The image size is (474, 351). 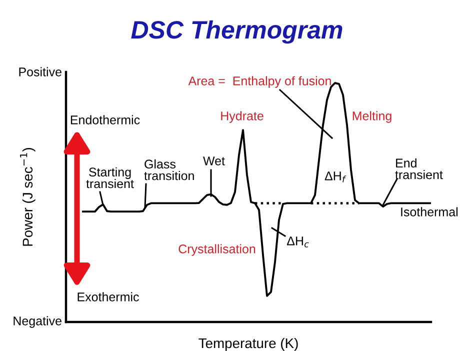 I want to click on annotation: Exothermic, so click(x=108, y=297).